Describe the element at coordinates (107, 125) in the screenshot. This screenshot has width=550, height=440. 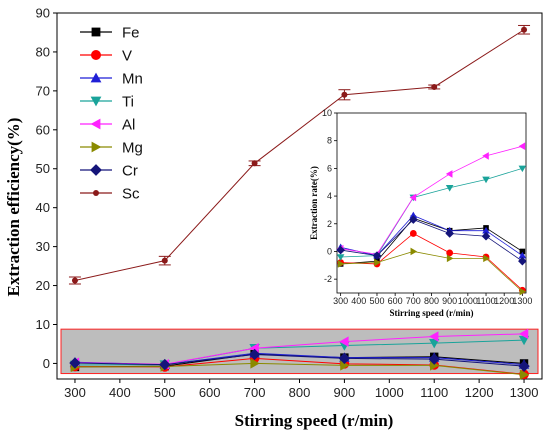
I see `legend-entry-al: Al` at that location.